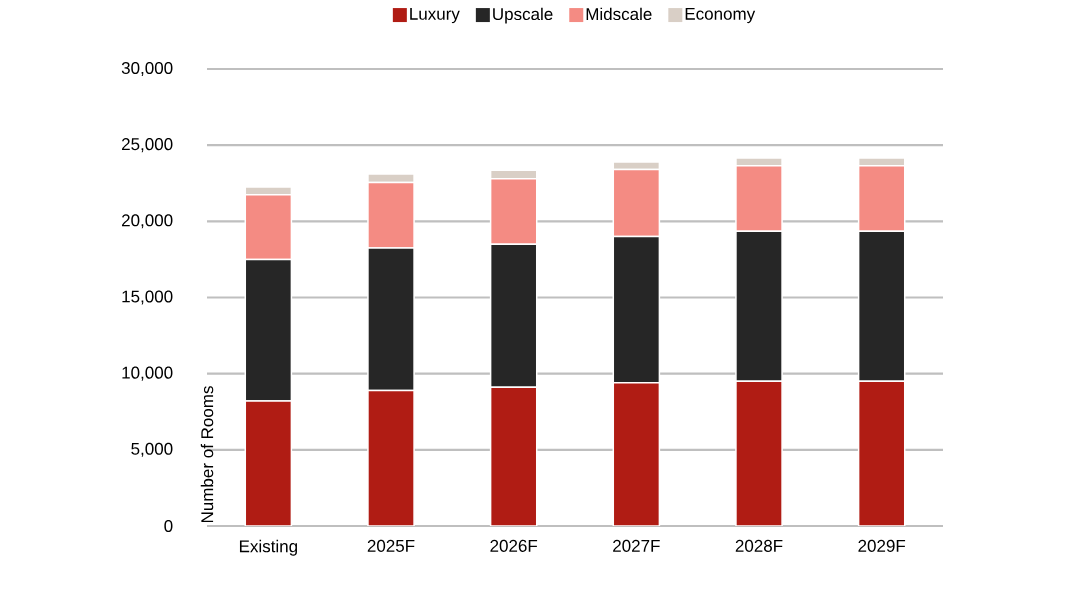  I want to click on legend-label: Economy, so click(720, 15).